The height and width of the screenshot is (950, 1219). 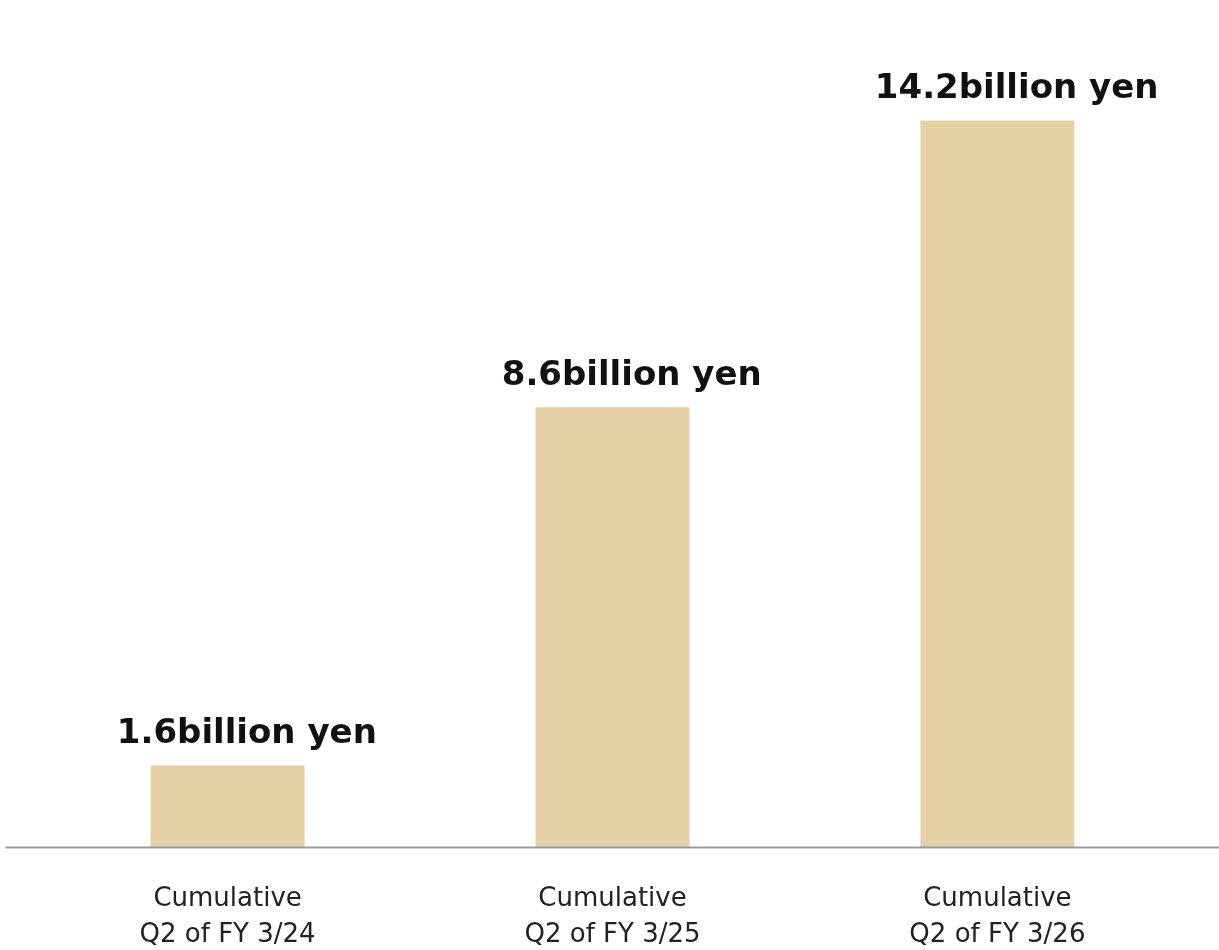 I want to click on data-label: 1.6billion yen, so click(x=246, y=731).